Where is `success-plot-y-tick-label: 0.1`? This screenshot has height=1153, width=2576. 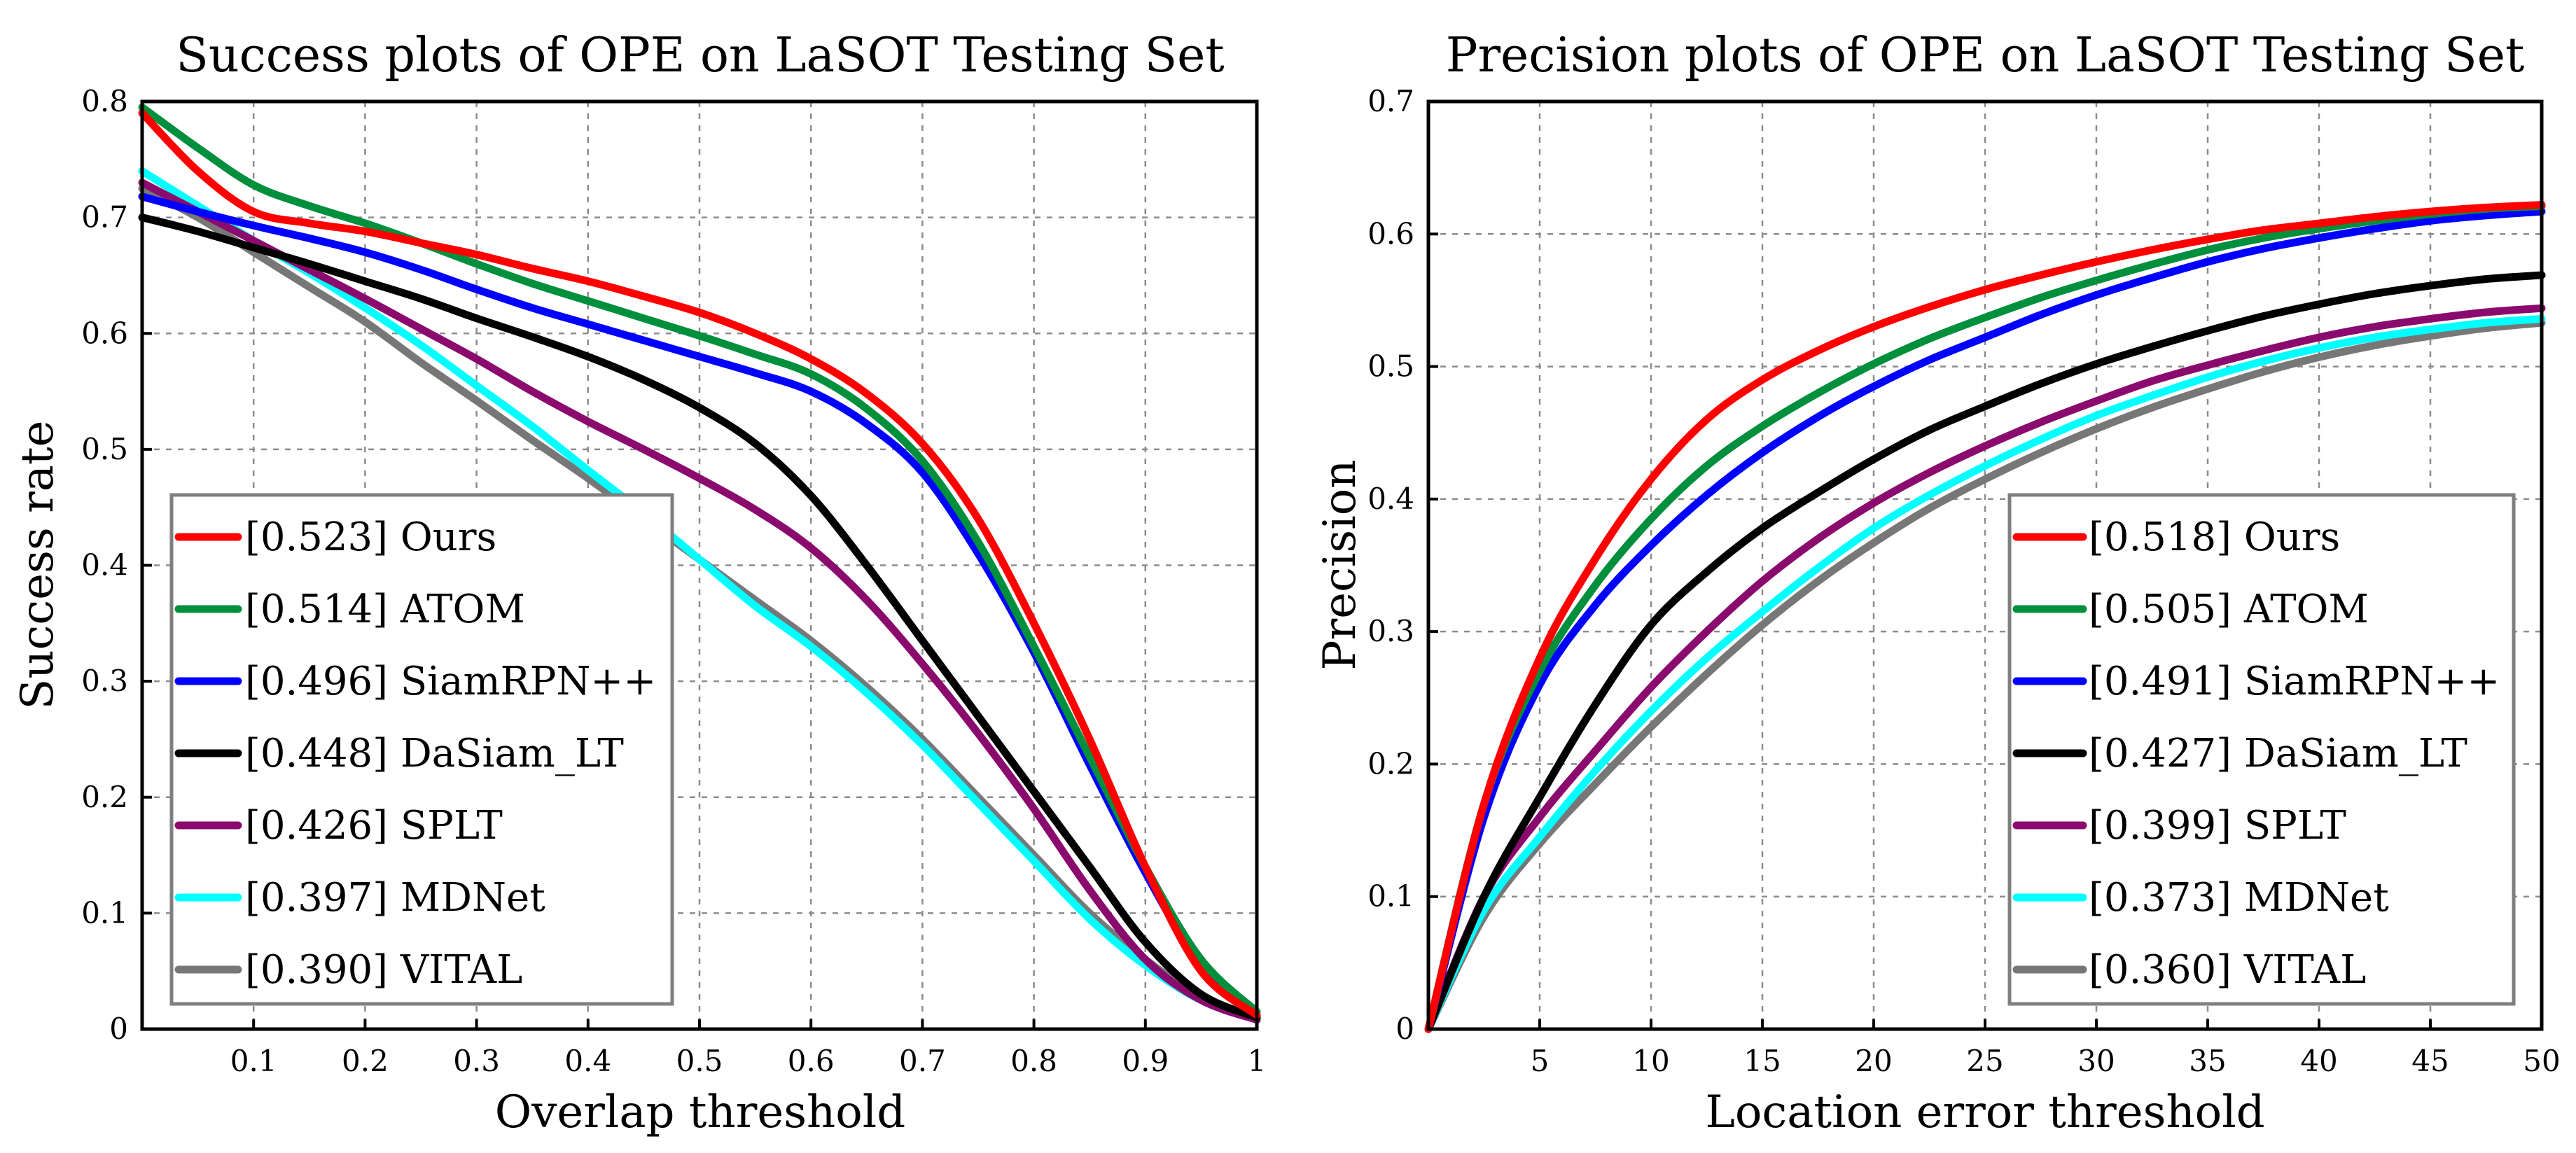 success-plot-y-tick-label: 0.1 is located at coordinates (104, 913).